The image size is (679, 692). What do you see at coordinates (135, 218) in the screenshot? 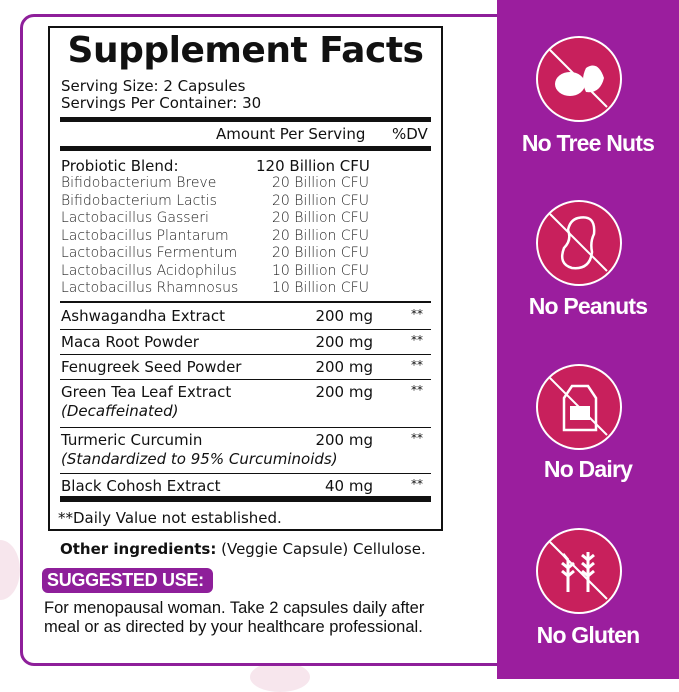
I see `strain-name: Lactobacillus Gasseri` at bounding box center [135, 218].